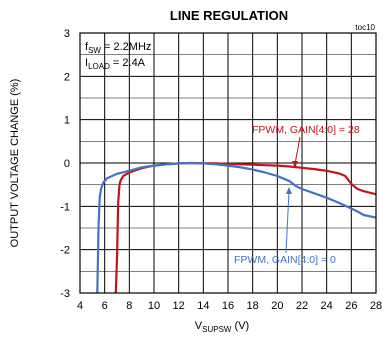 The image size is (383, 341). What do you see at coordinates (118, 56) in the screenshot?
I see `test-conditions: fSW = 2.2MHz ILOAD = 2.4A` at bounding box center [118, 56].